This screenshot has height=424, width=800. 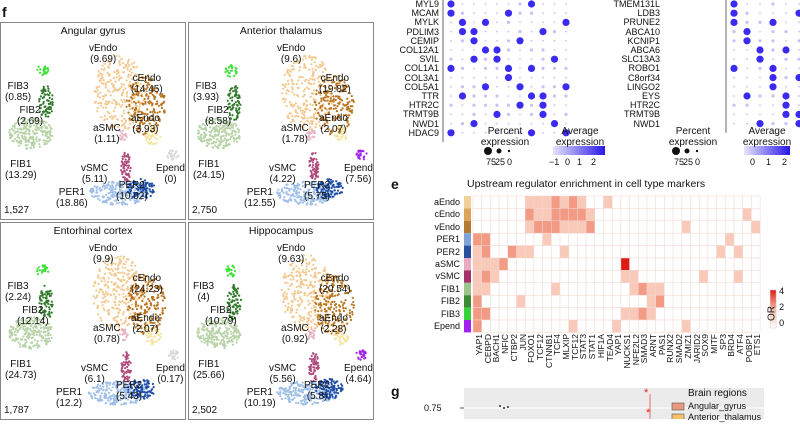 What do you see at coordinates (462, 40) in the screenshot?
I see `dot` at bounding box center [462, 40].